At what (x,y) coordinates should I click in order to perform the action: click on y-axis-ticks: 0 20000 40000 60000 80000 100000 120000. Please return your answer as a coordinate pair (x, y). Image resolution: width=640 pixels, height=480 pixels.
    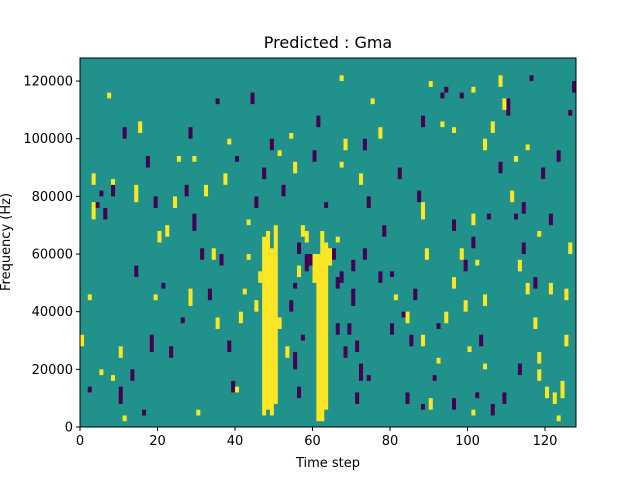
    Looking at the image, I should click on (51, 255).